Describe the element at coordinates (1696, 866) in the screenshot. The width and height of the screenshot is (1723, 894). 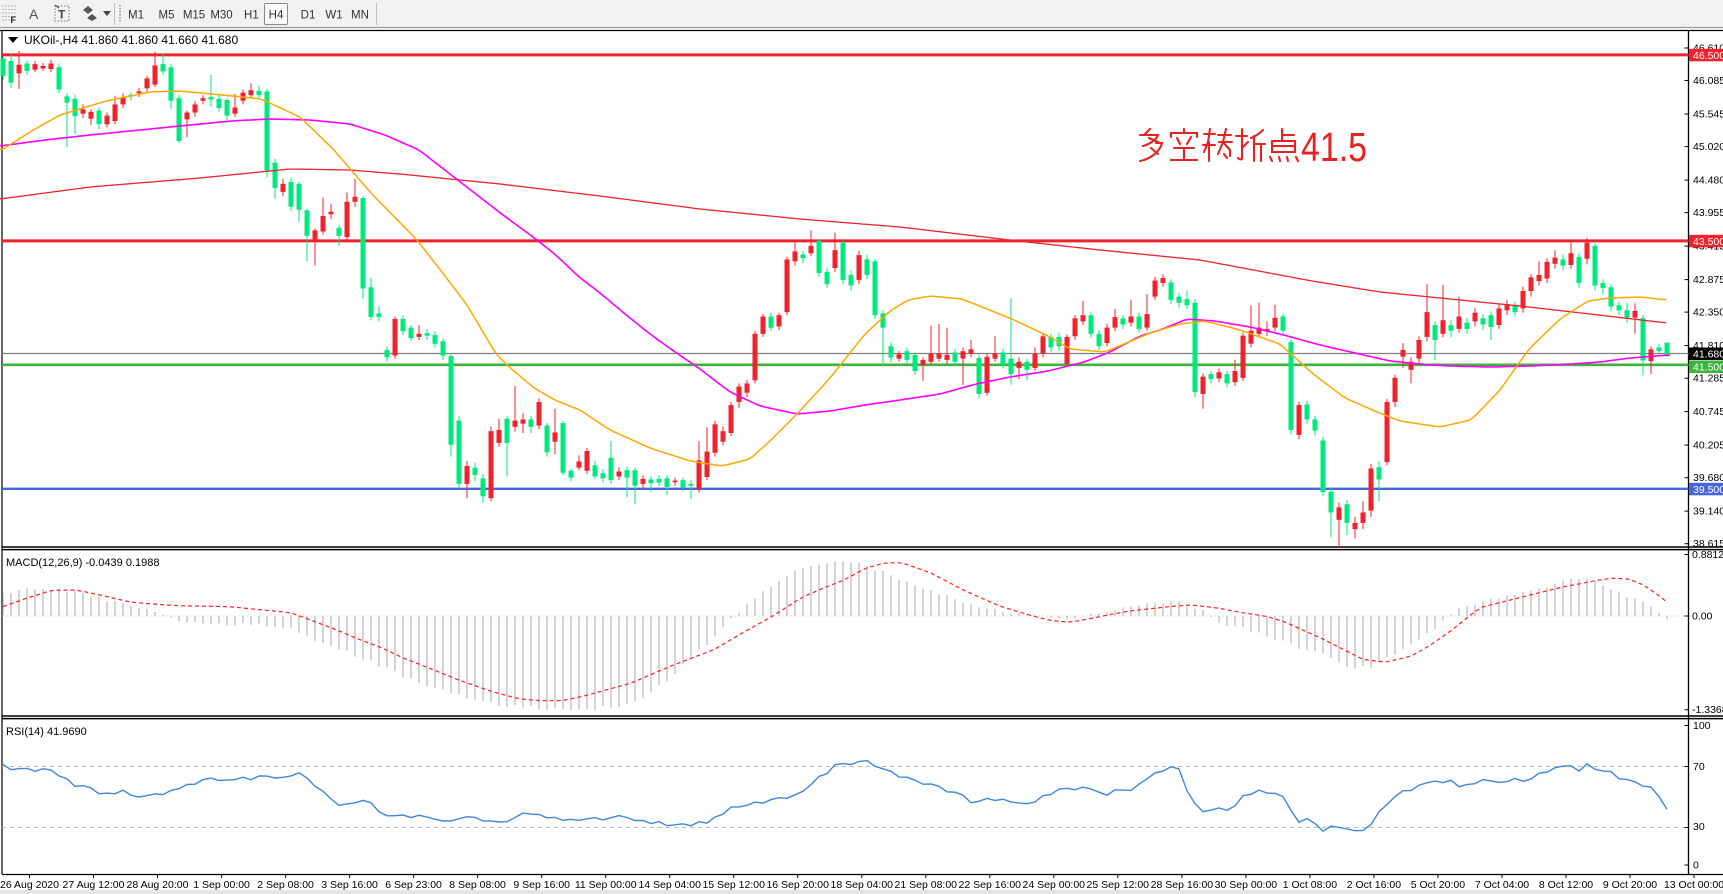
I see `svg-text: 0` at that location.